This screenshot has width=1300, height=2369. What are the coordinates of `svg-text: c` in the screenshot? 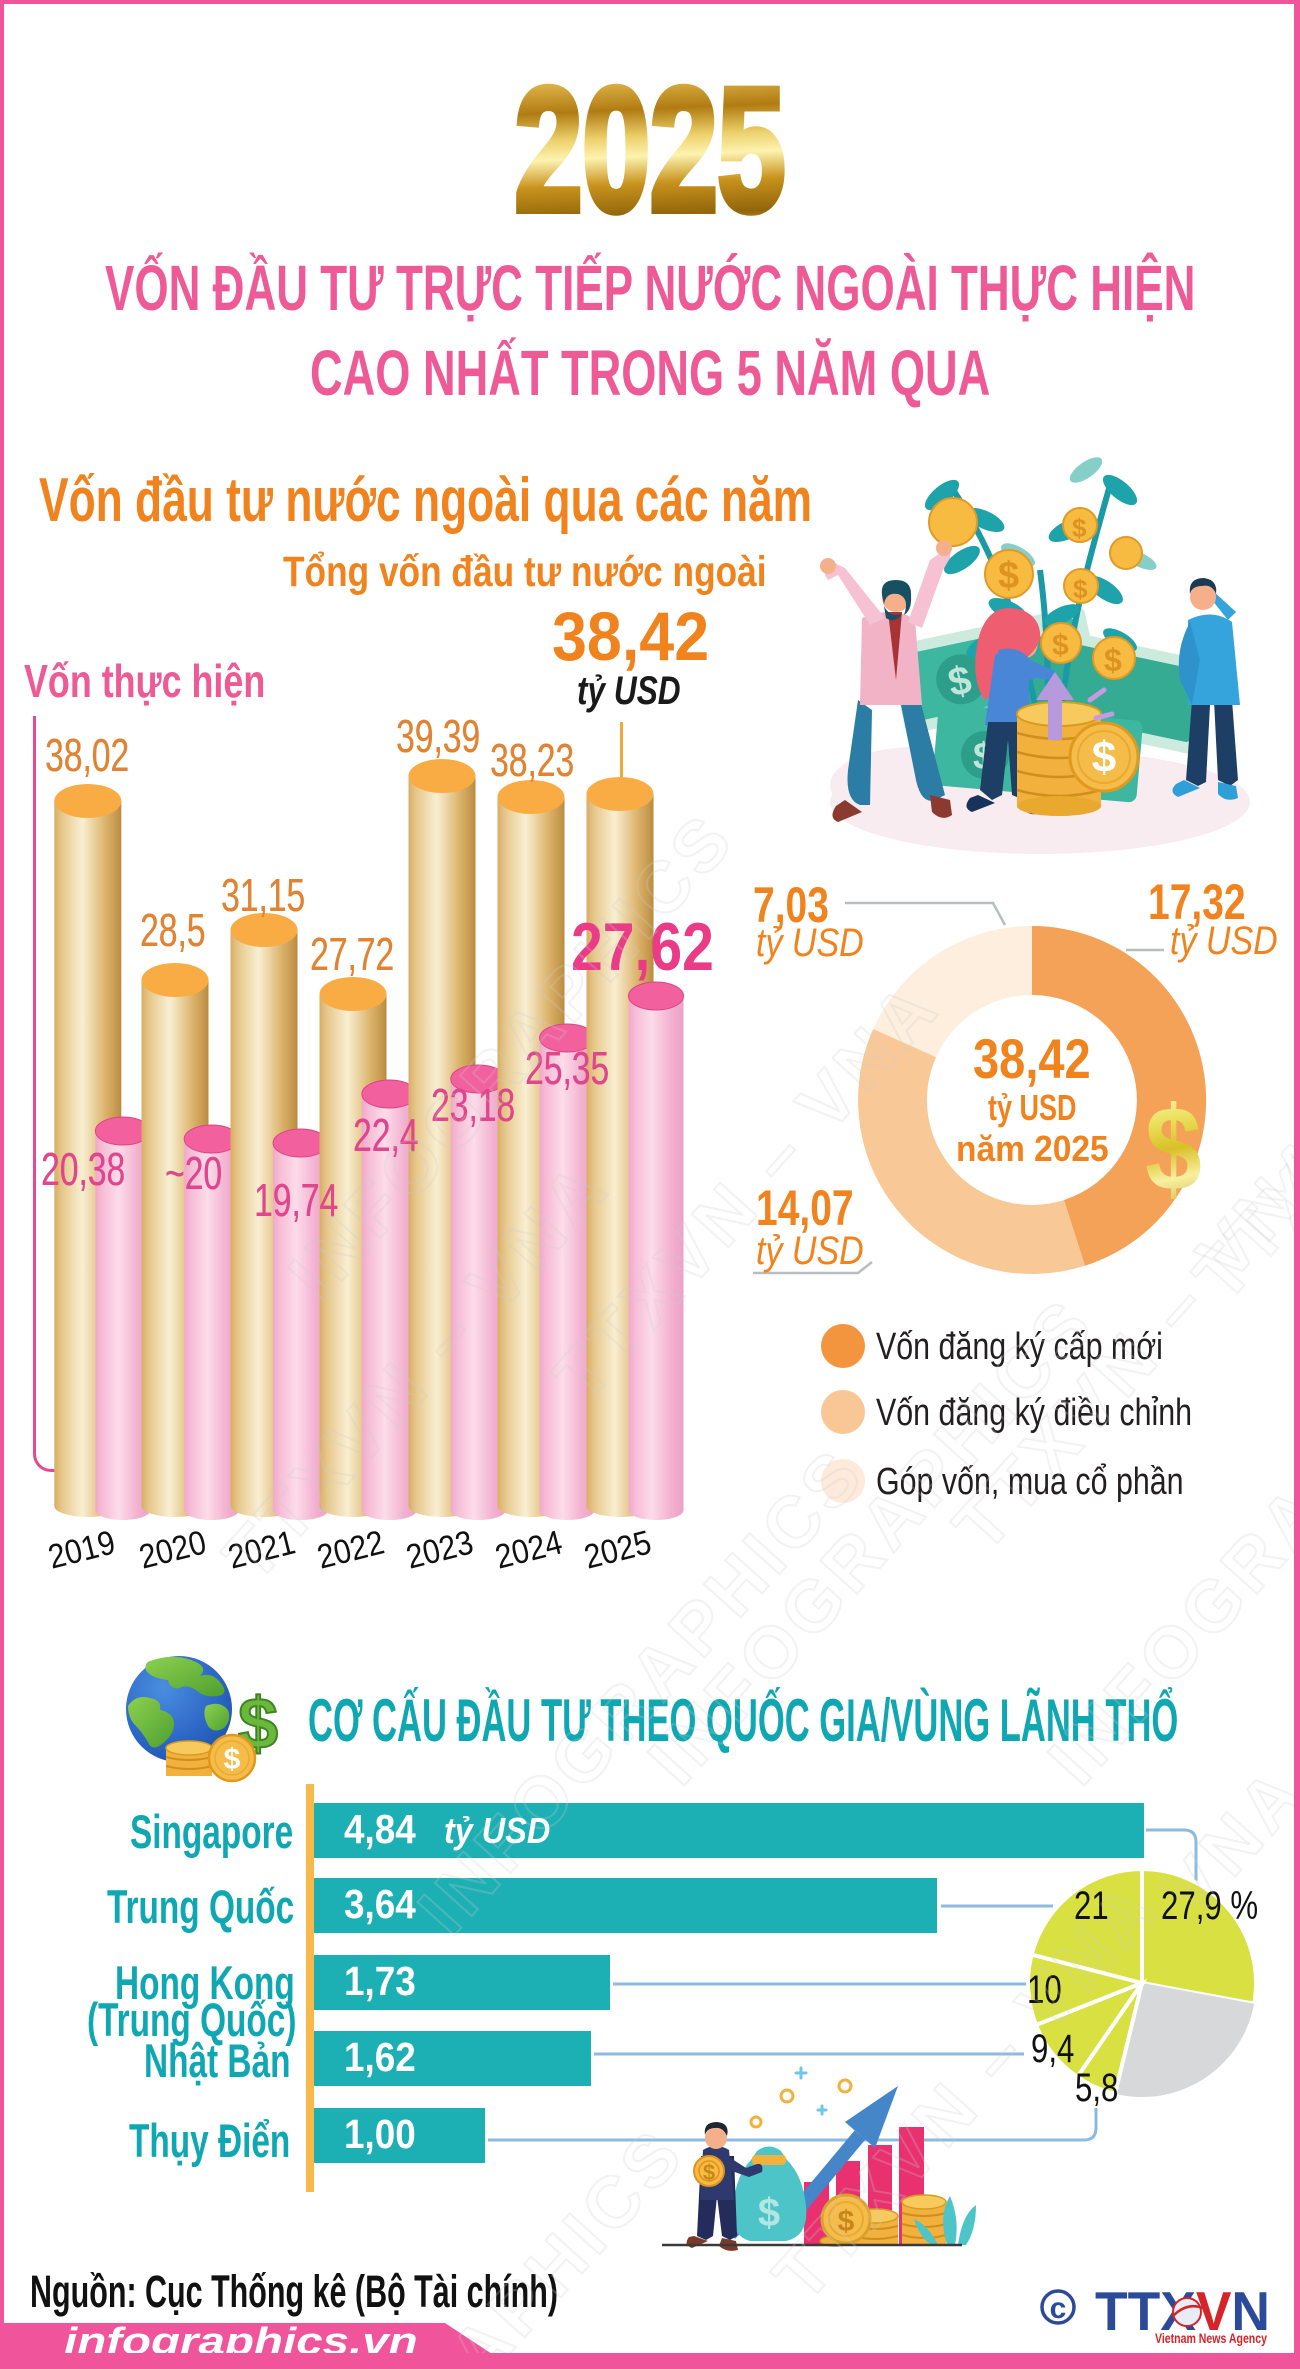 It's located at (1058, 2308).